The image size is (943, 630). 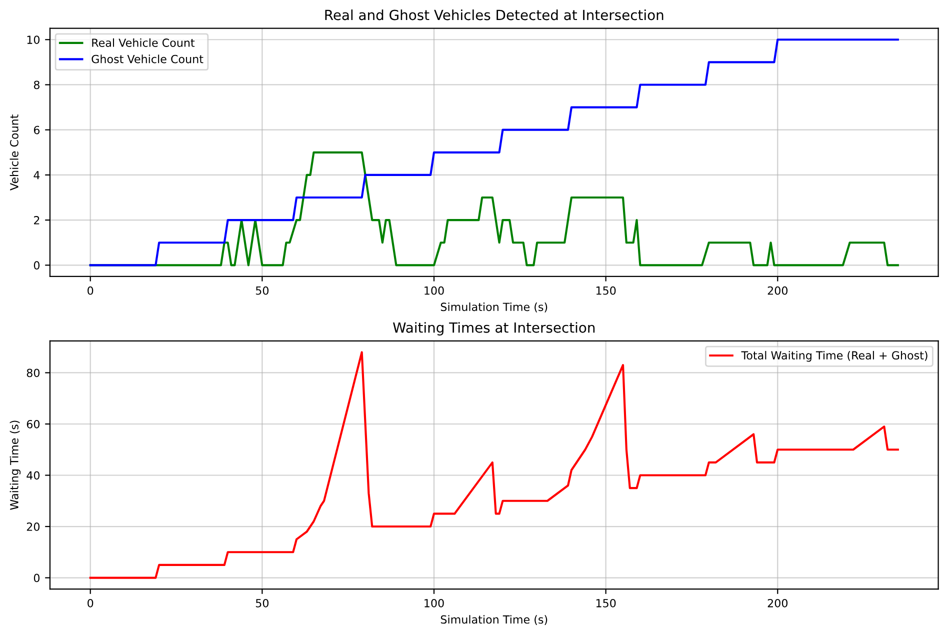 I want to click on y-axis-title: Waiting Time (s), so click(x=15, y=465).